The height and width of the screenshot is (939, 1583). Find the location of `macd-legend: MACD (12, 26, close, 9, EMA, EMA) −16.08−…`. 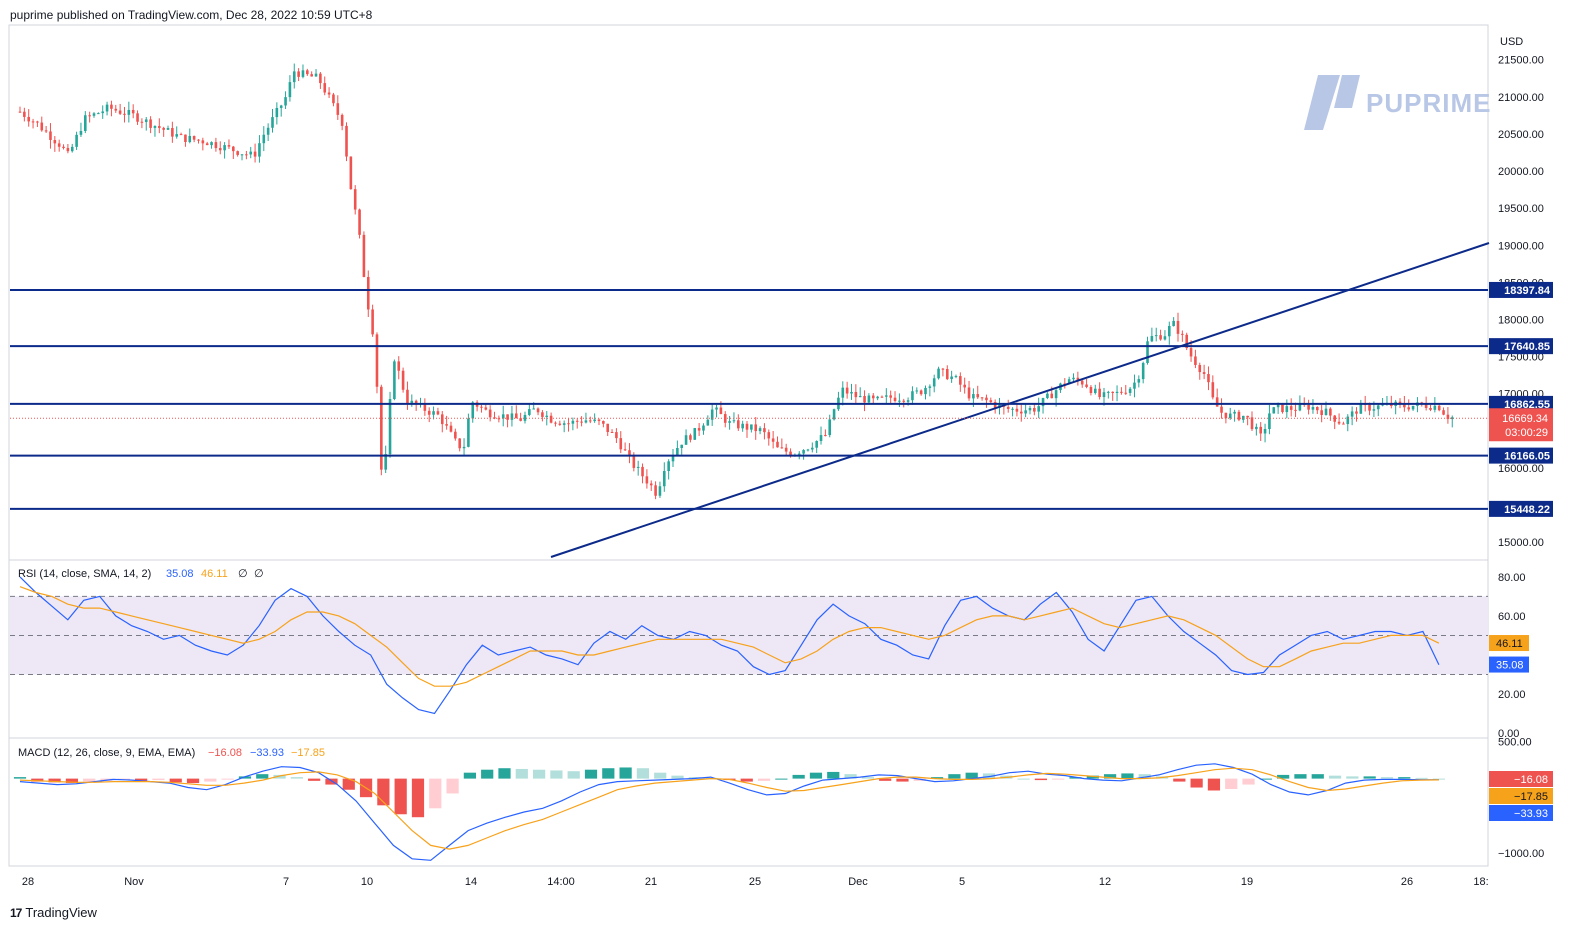

macd-legend: MACD (12, 26, close, 9, EMA, EMA) −16.08−… is located at coordinates (171, 753).